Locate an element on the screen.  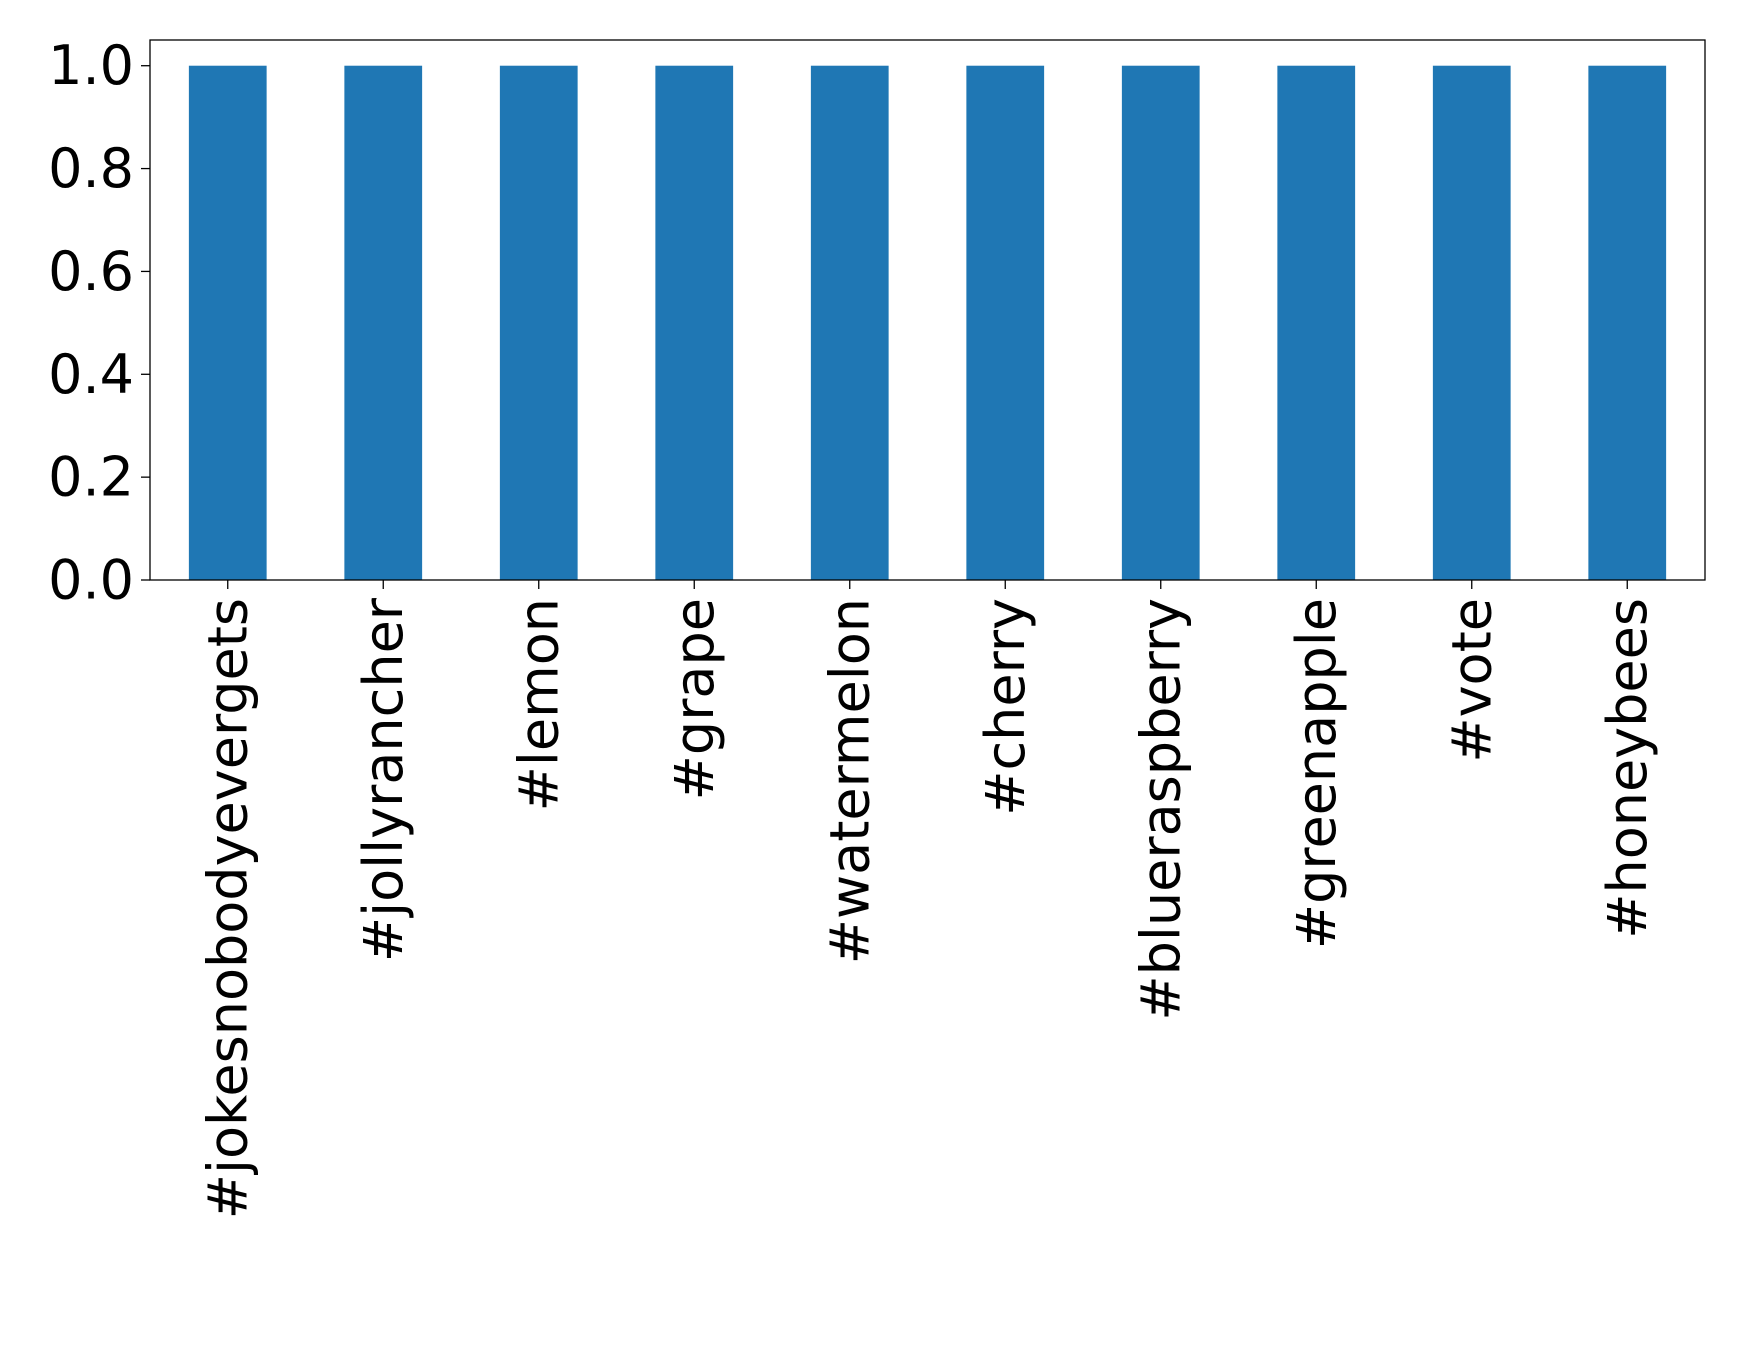
y-tick-label: 0.2 is located at coordinates (91, 477).